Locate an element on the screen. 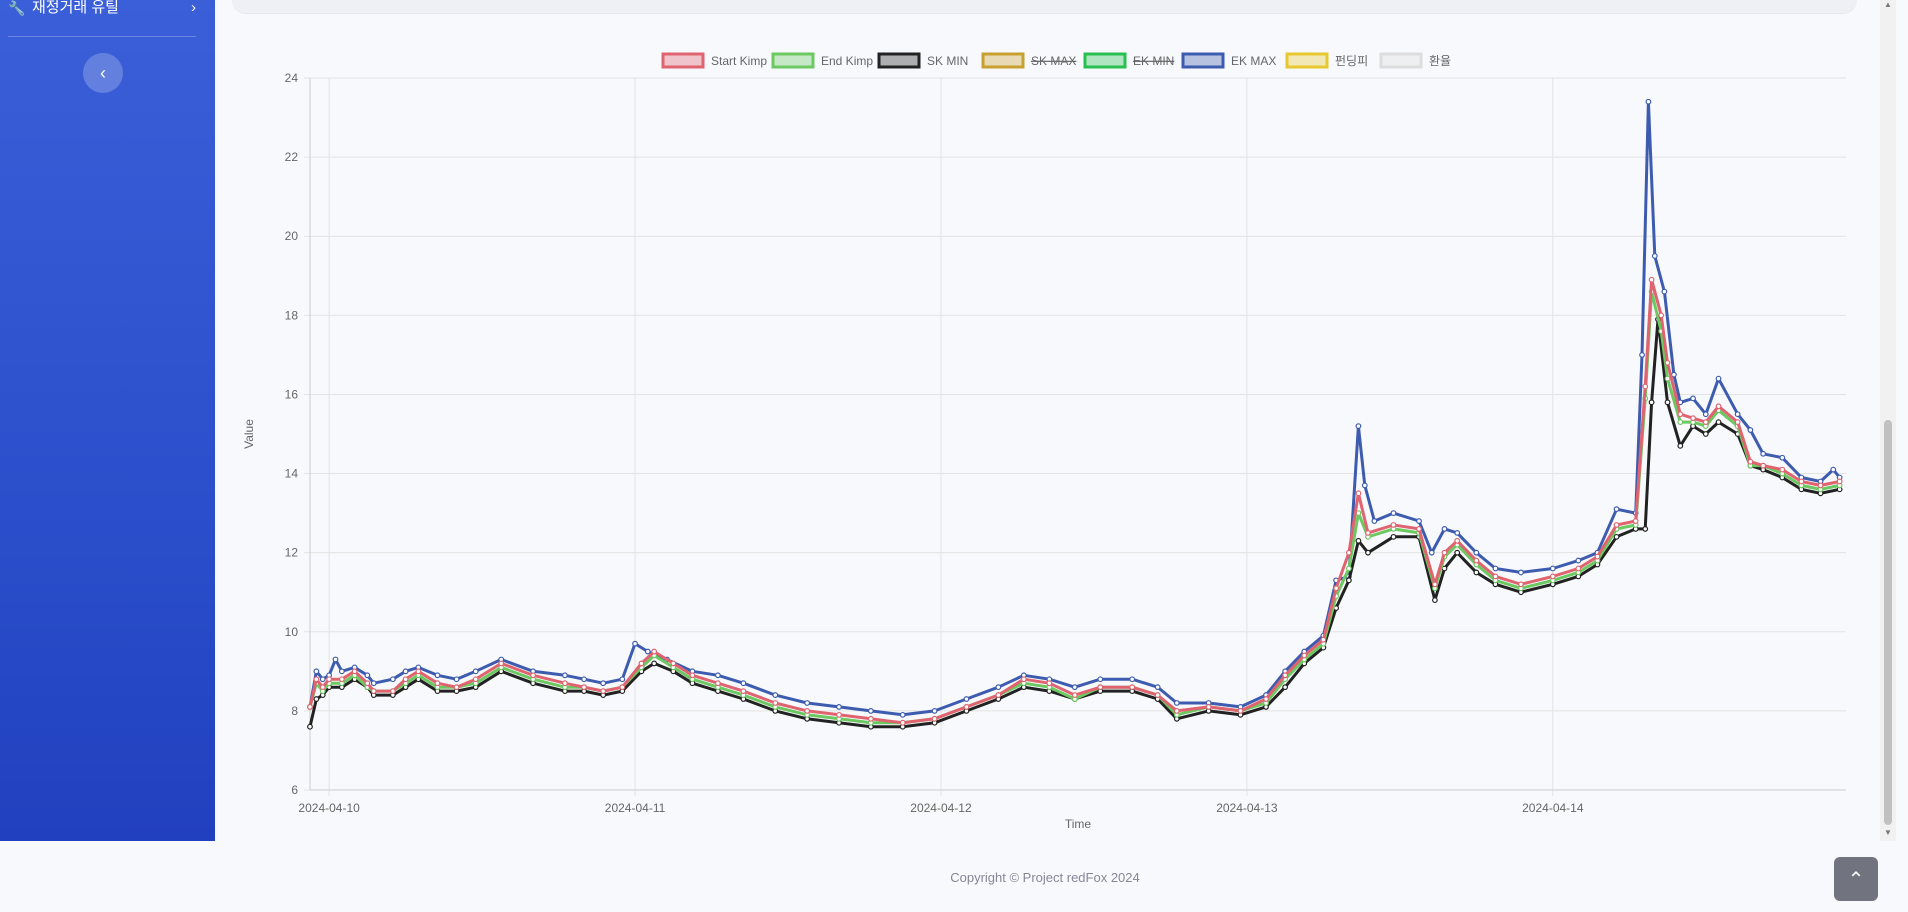  y-tick-label: 22 is located at coordinates (292, 157).